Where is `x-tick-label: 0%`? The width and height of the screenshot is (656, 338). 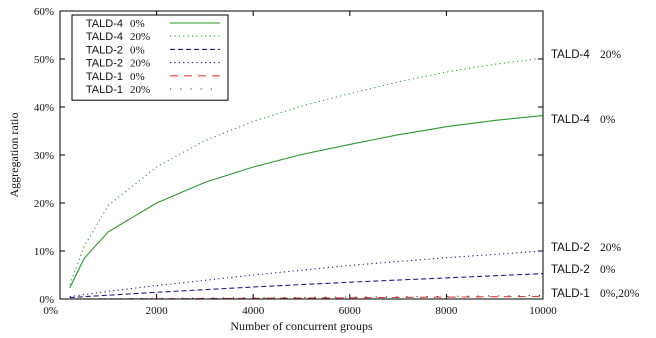 x-tick-label: 0% is located at coordinates (50, 311).